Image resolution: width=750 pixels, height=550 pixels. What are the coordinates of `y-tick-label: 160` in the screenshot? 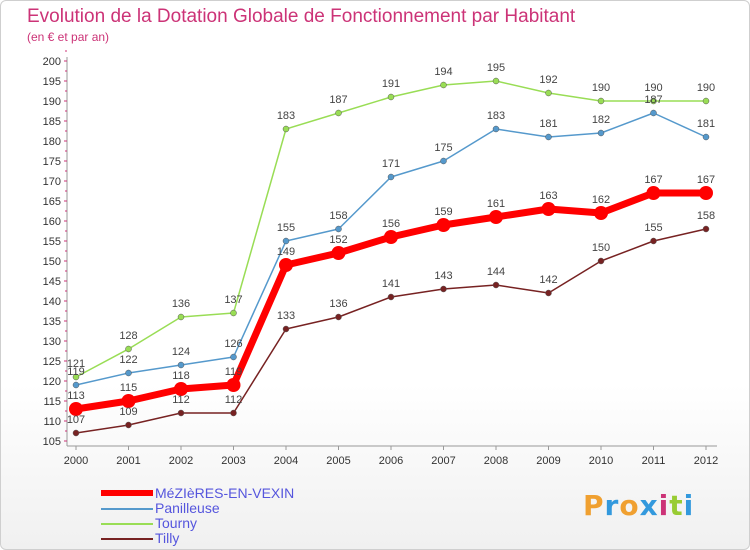 It's located at (52, 222).